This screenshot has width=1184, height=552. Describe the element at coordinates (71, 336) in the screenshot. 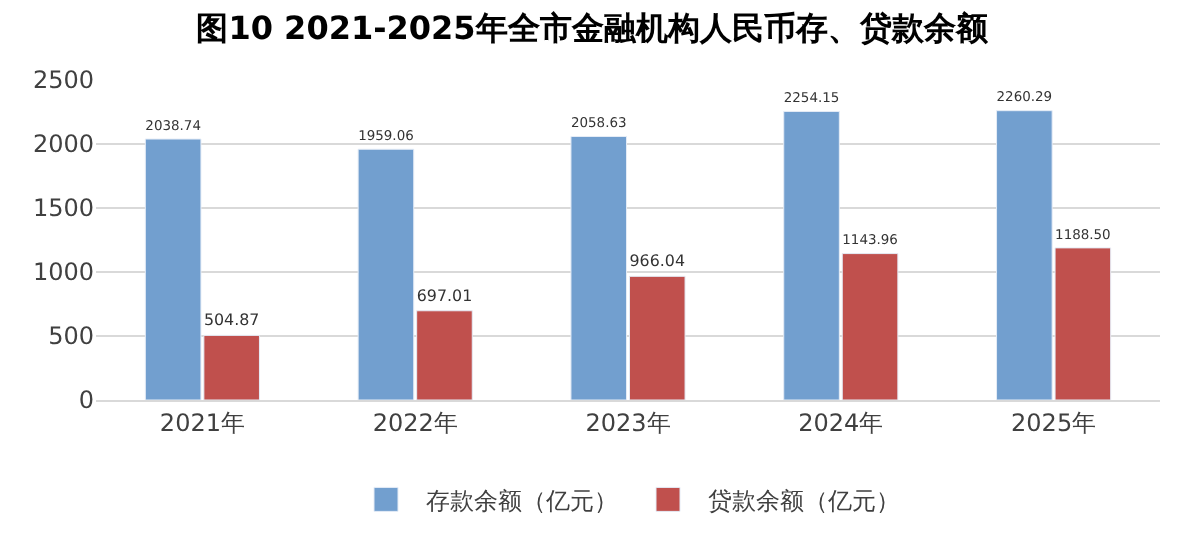

I see `y-tick-label: 500` at that location.